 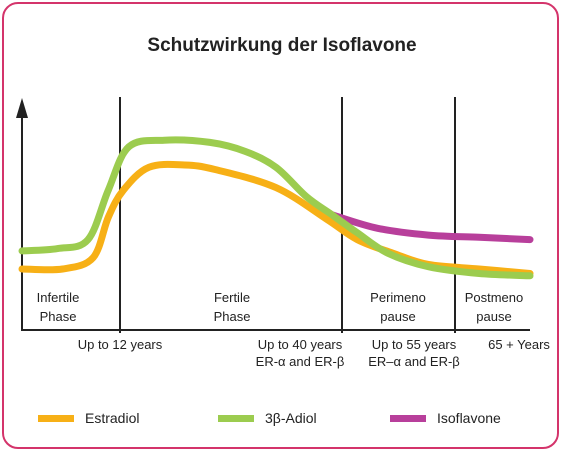 I want to click on x-tick-label-line2: ER–α and ER-β, so click(x=414, y=361).